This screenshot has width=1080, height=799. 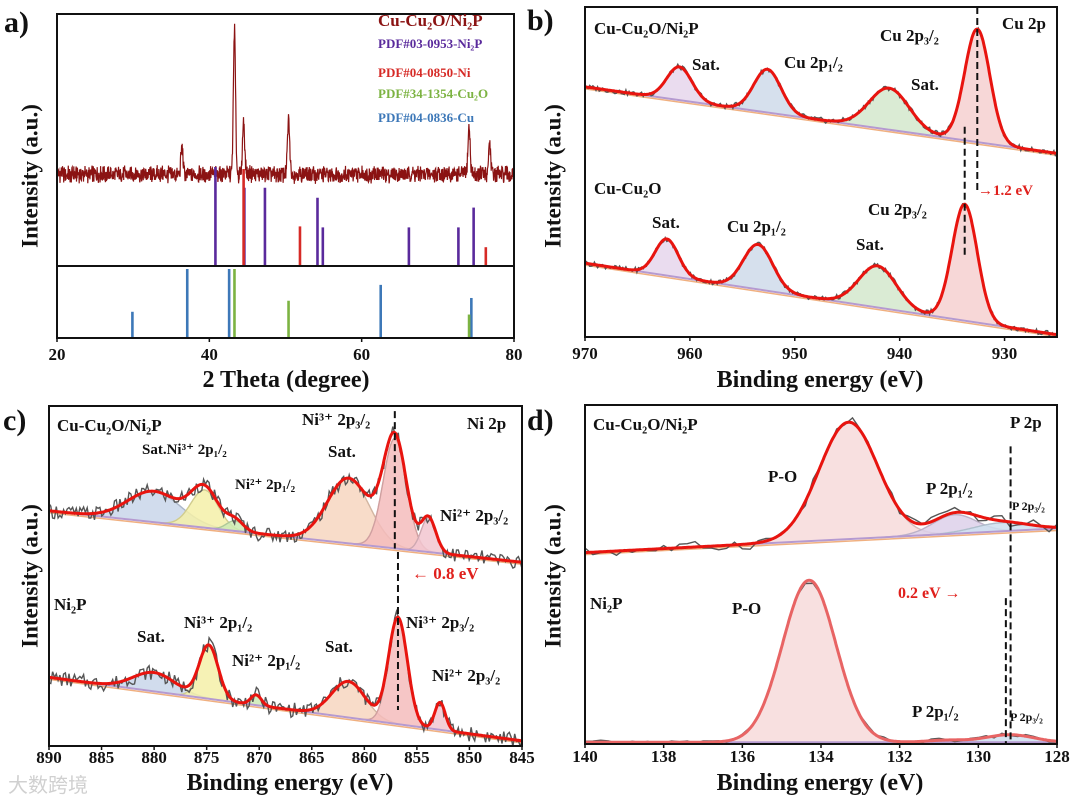 I want to click on panel-title: Cu 2p, so click(x=1024, y=23).